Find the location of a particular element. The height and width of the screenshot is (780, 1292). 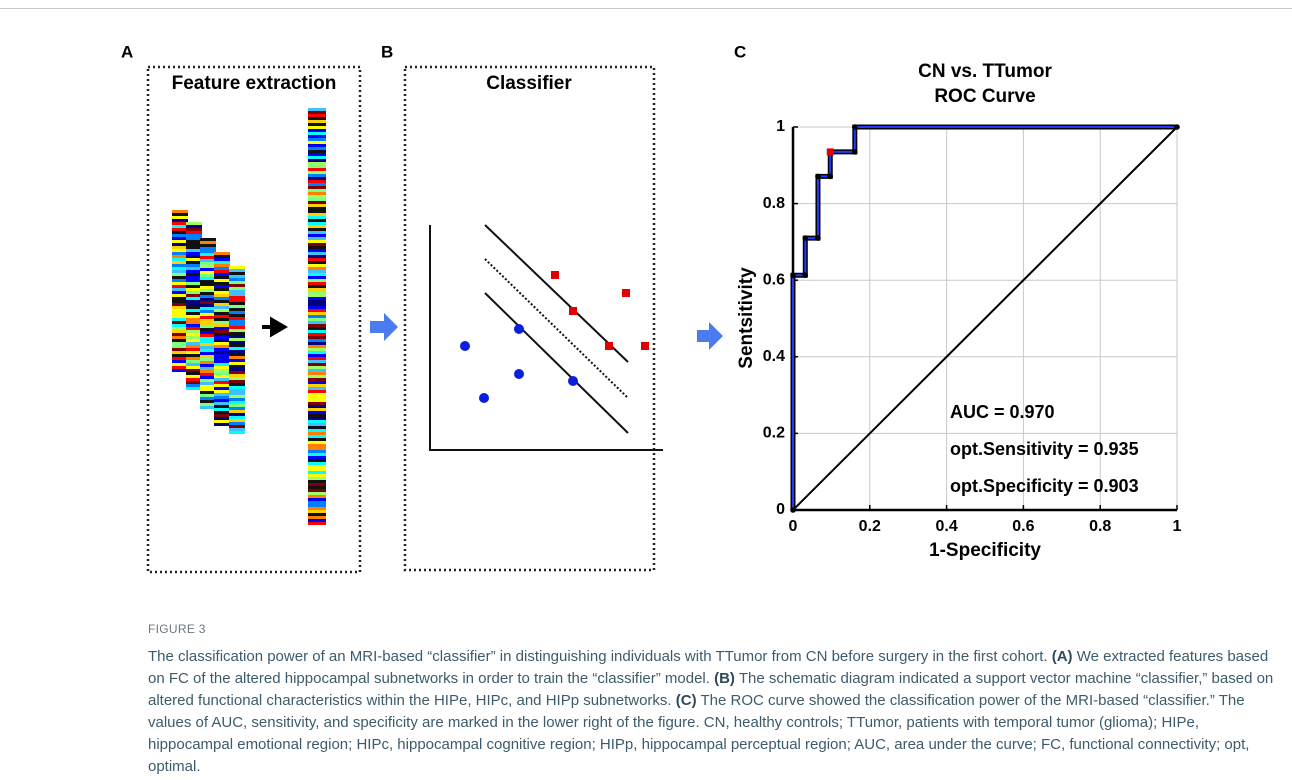

x-tick-label: 0.4 is located at coordinates (946, 526).